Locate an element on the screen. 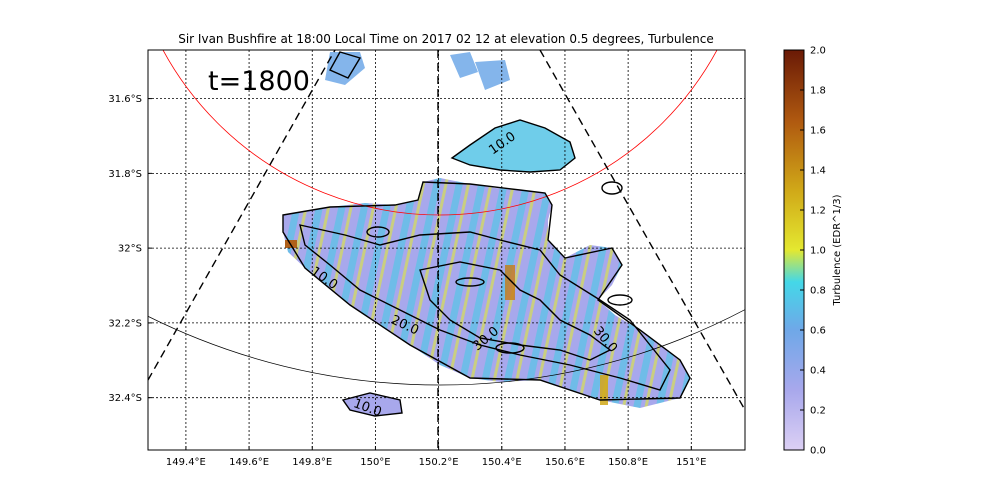 The height and width of the screenshot is (500, 1000). echo-north is located at coordinates (513, 146).